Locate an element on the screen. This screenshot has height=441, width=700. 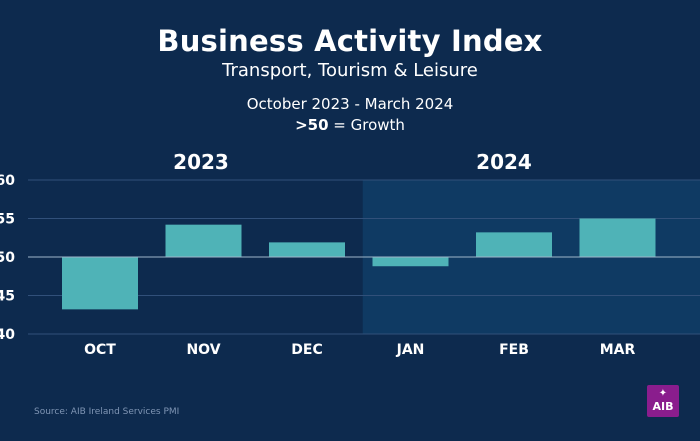
growth-note: >50 = Growth is located at coordinates (350, 125).